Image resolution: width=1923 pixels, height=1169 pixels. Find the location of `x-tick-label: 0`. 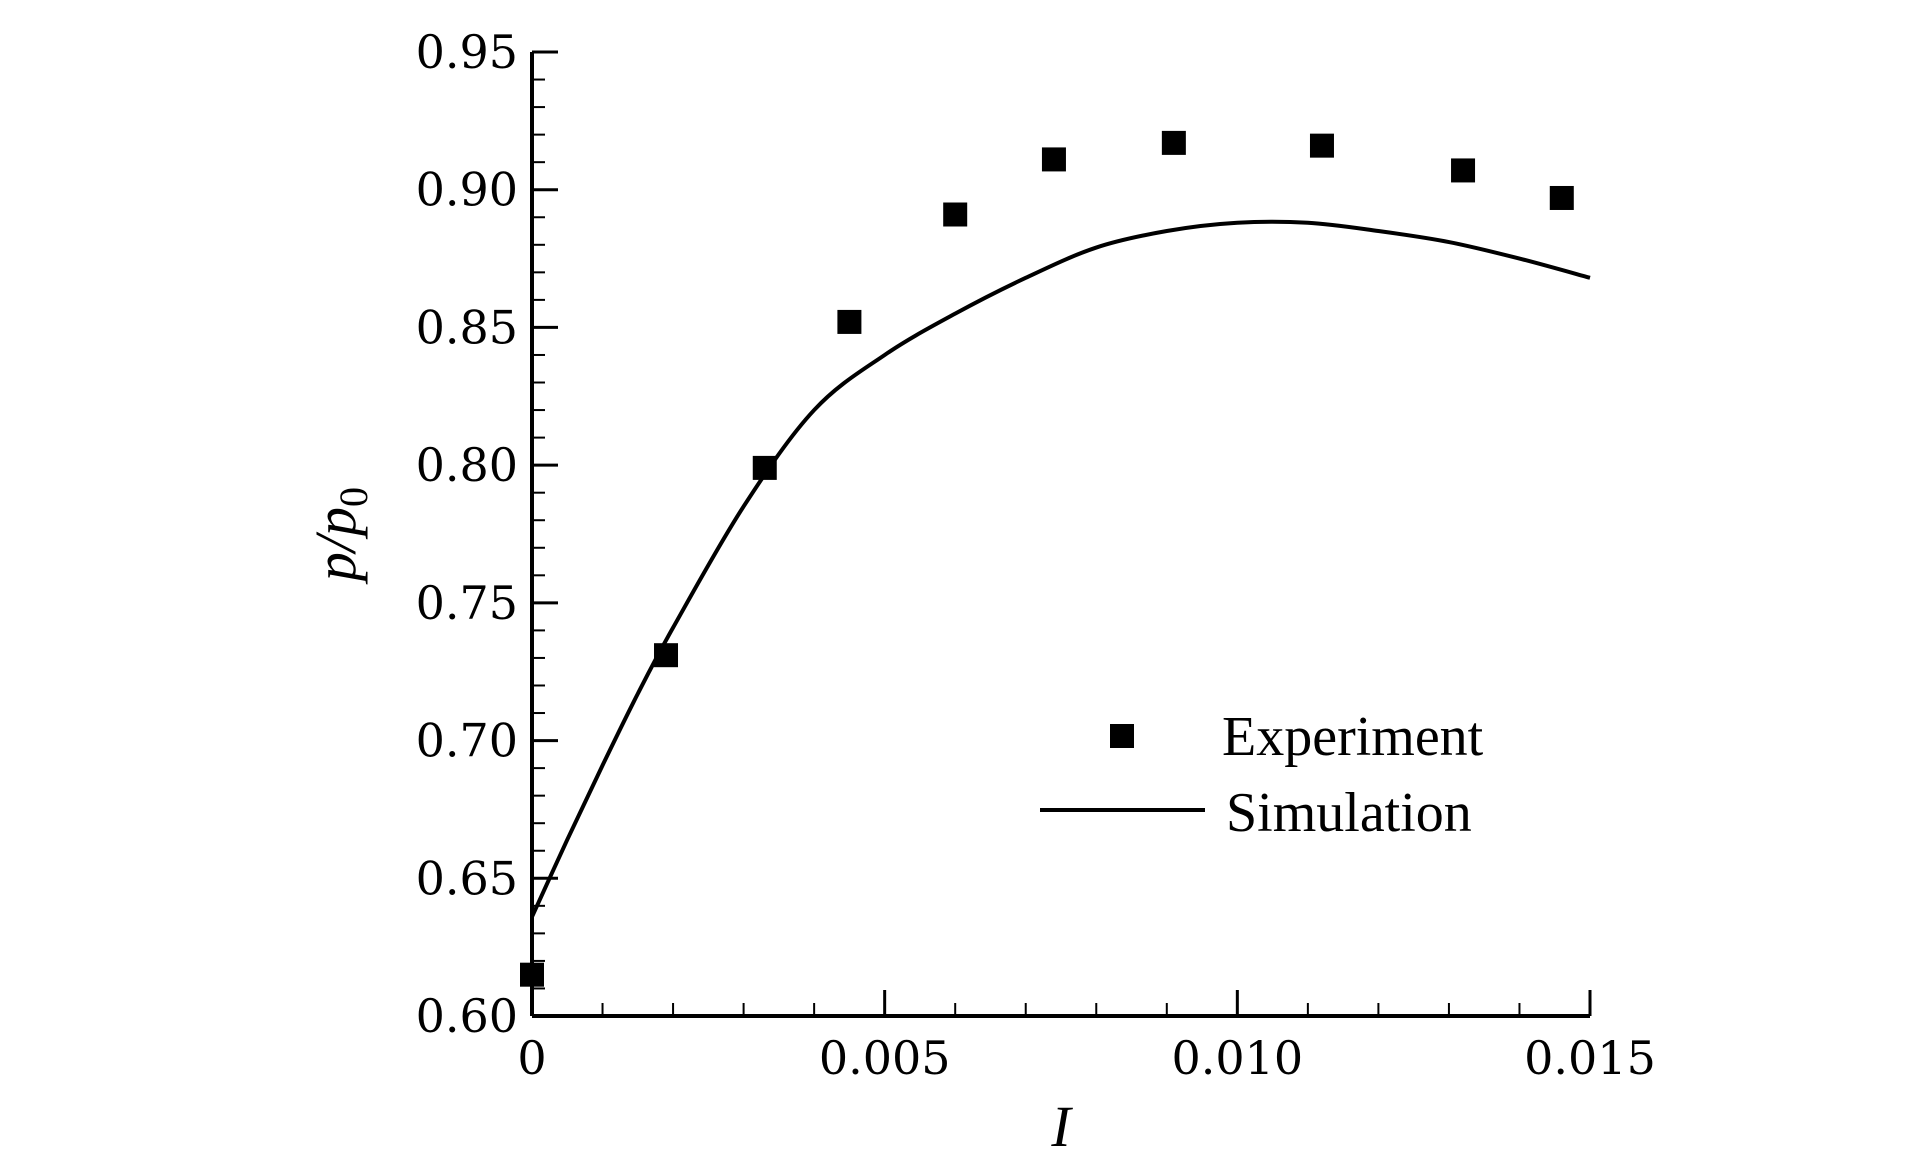

x-tick-label: 0 is located at coordinates (531, 1058).